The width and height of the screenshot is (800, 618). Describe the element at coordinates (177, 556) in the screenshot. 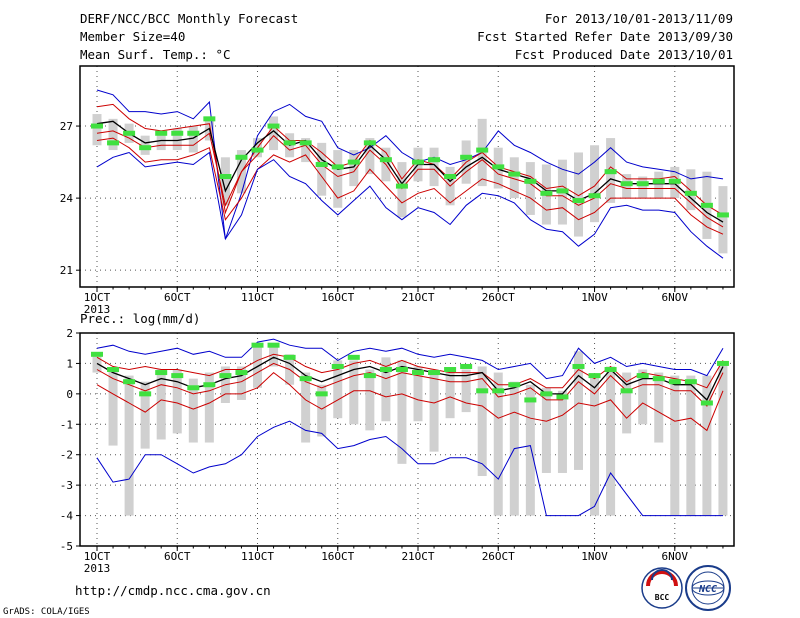

I see `xtick-label: 6OCT` at that location.